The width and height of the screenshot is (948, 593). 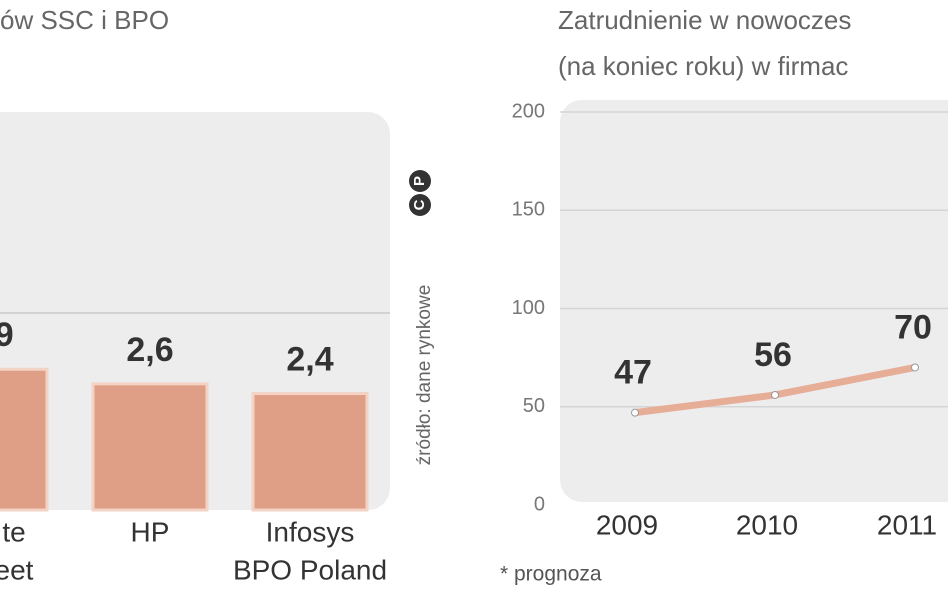 What do you see at coordinates (633, 373) in the screenshot?
I see `value-label: 47` at bounding box center [633, 373].